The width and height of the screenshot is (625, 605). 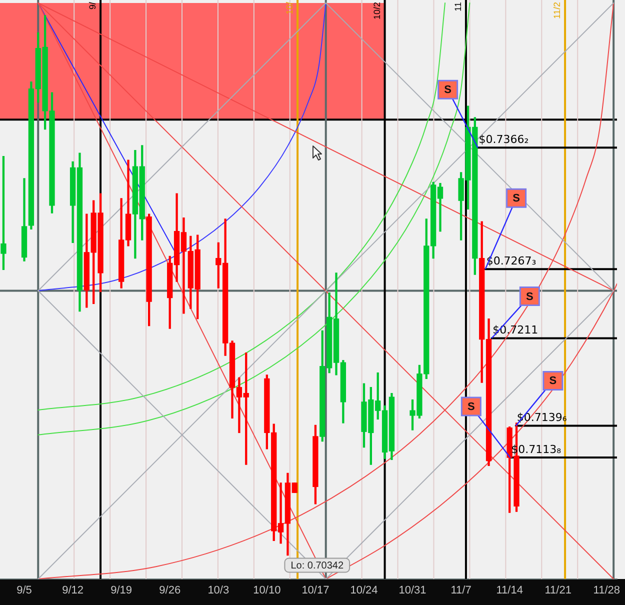 What do you see at coordinates (509, 590) in the screenshot?
I see `x-tick-label: 11/14` at bounding box center [509, 590].